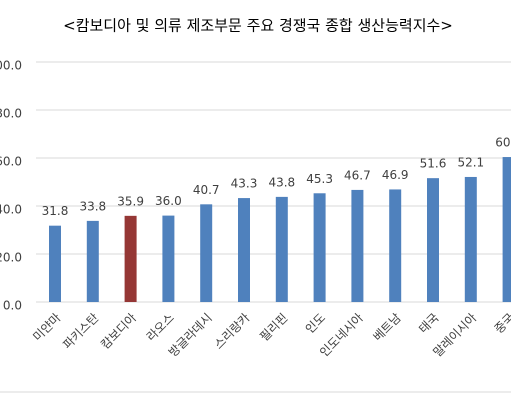 The width and height of the screenshot is (511, 400). Describe the element at coordinates (11, 114) in the screenshot. I see `y-tick-label: 80.0` at that location.